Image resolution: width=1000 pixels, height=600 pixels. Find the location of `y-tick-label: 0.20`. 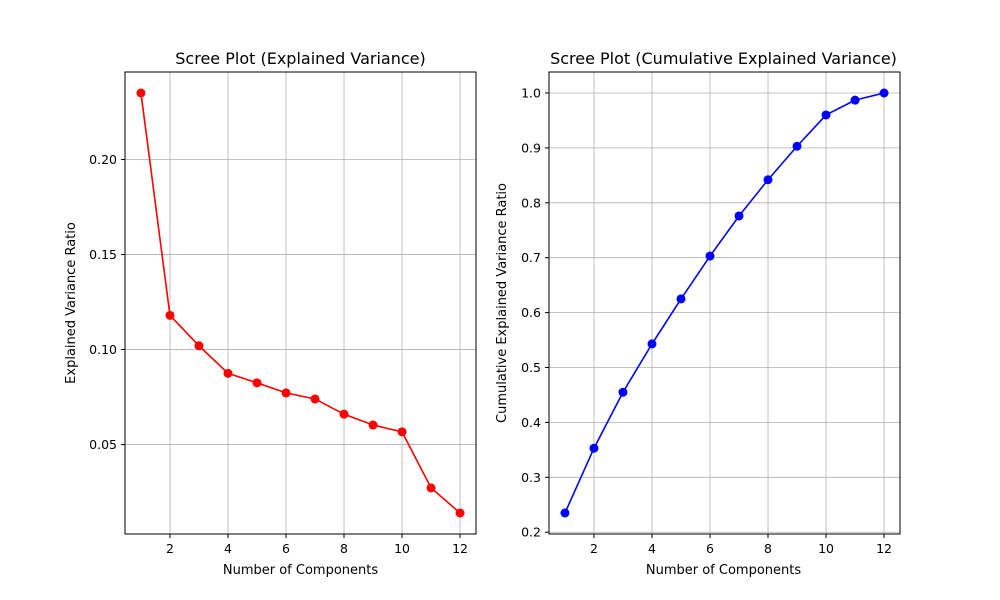

y-tick-label: 0.20 is located at coordinates (103, 159).